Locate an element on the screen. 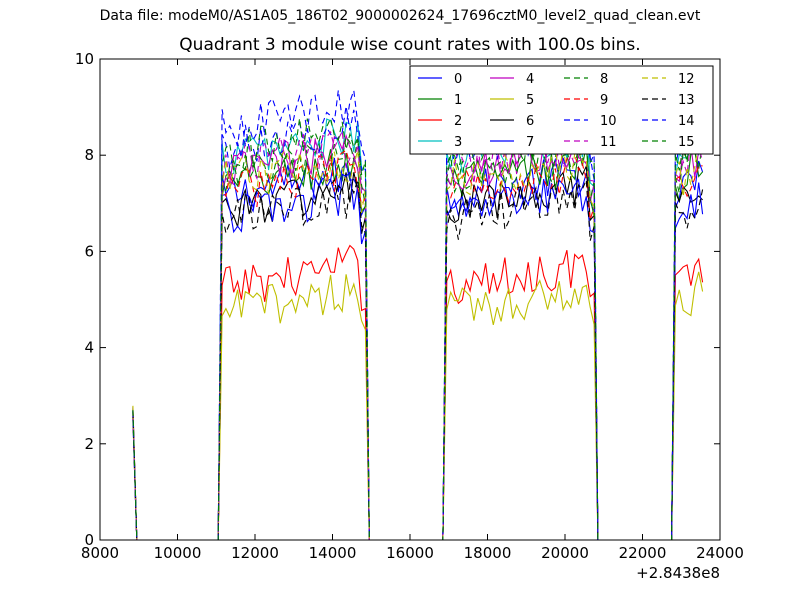 The image size is (800, 600). legend-label-15: 15 is located at coordinates (686, 142).